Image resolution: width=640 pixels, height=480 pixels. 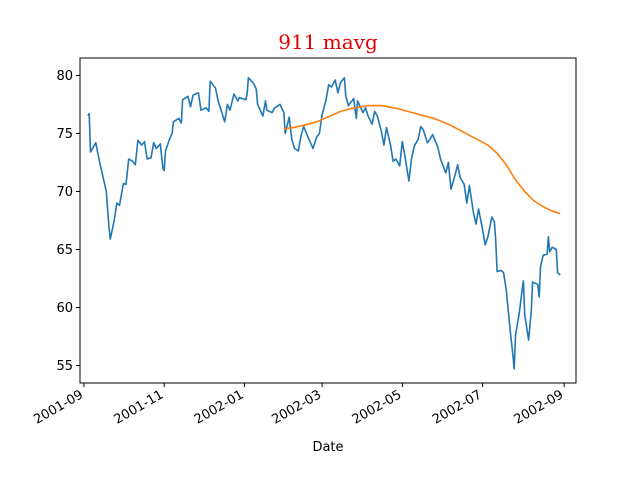 What do you see at coordinates (68, 221) in the screenshot?
I see `y-axis: 55 60 65 70 75 80` at bounding box center [68, 221].